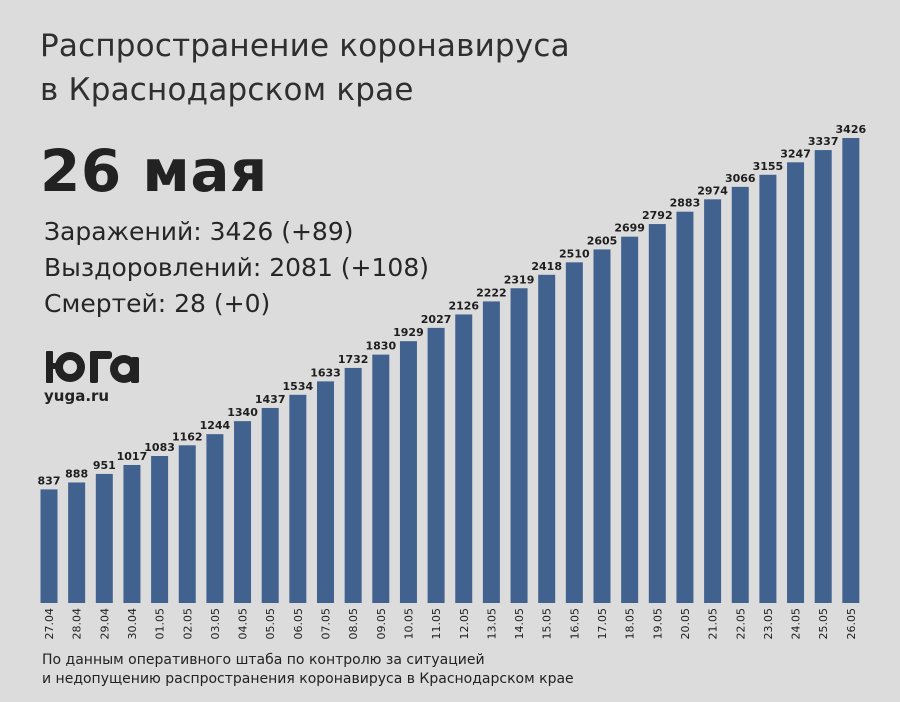 This screenshot has width=900, height=702. I want to click on bar-09.05, so click(381, 478).